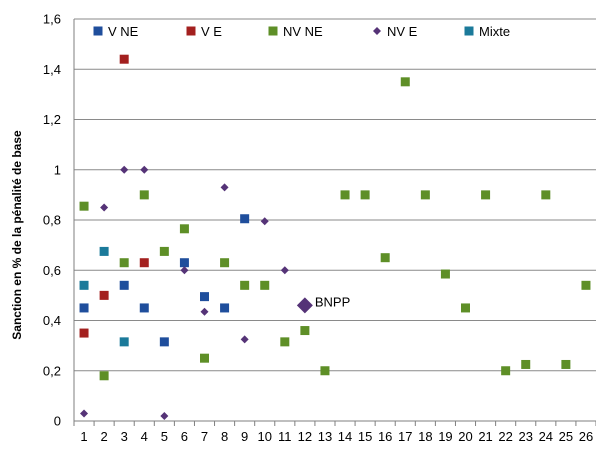 The width and height of the screenshot is (596, 450). I want to click on x-tick-label: 7, so click(204, 436).